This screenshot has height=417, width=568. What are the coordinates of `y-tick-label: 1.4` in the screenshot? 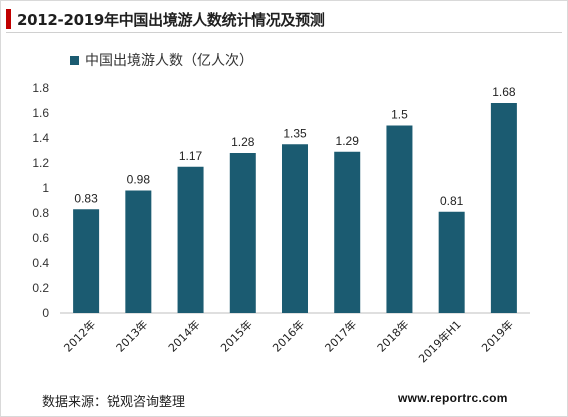 It's located at (40, 138).